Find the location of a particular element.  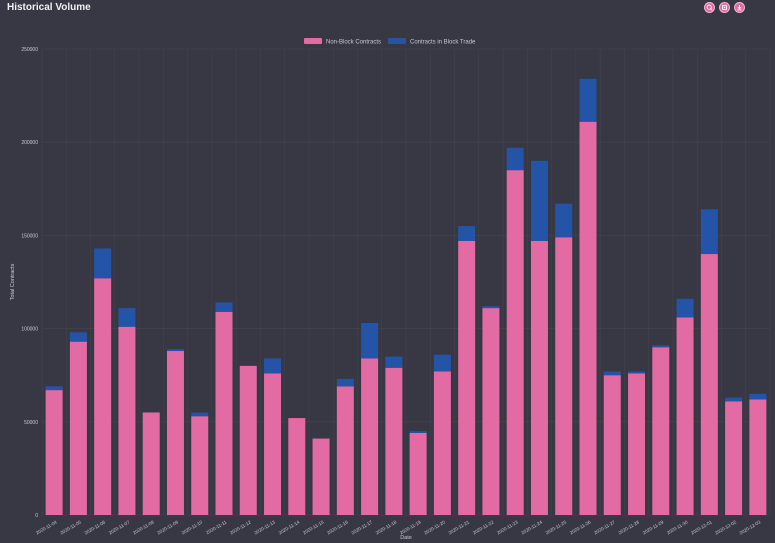

x-tick-label: 2020-11-07 is located at coordinates (119, 527).